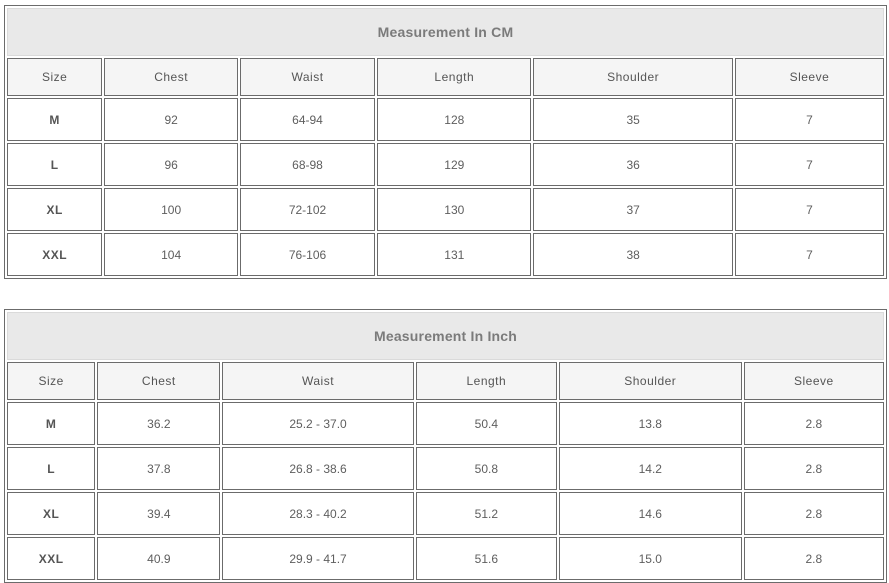 This screenshot has width=889, height=583. What do you see at coordinates (307, 254) in the screenshot?
I see `waist-value: 76-106` at bounding box center [307, 254].